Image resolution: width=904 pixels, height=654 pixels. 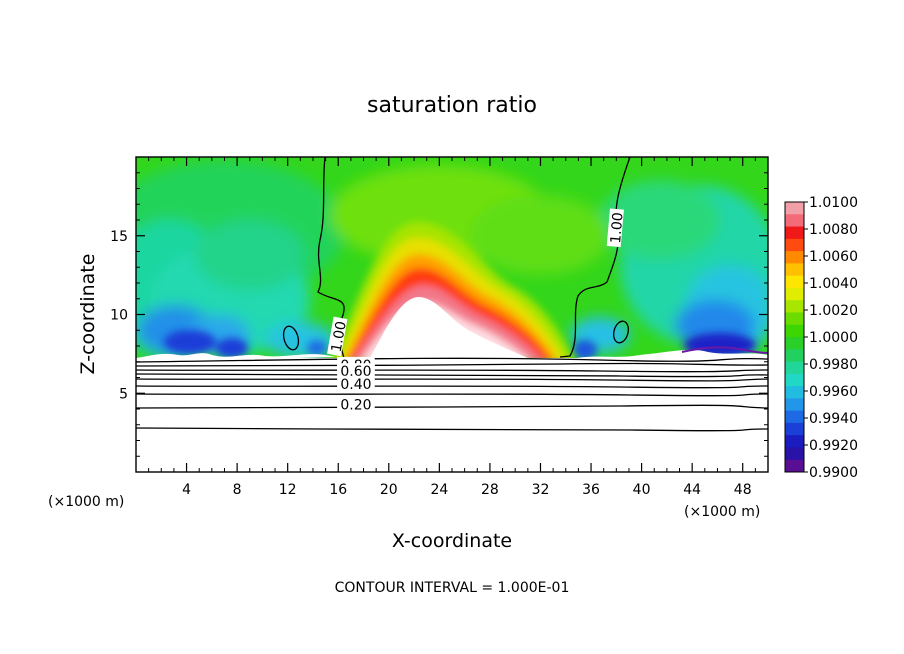 What do you see at coordinates (237, 490) in the screenshot?
I see `x-tick-label: 8` at bounding box center [237, 490].